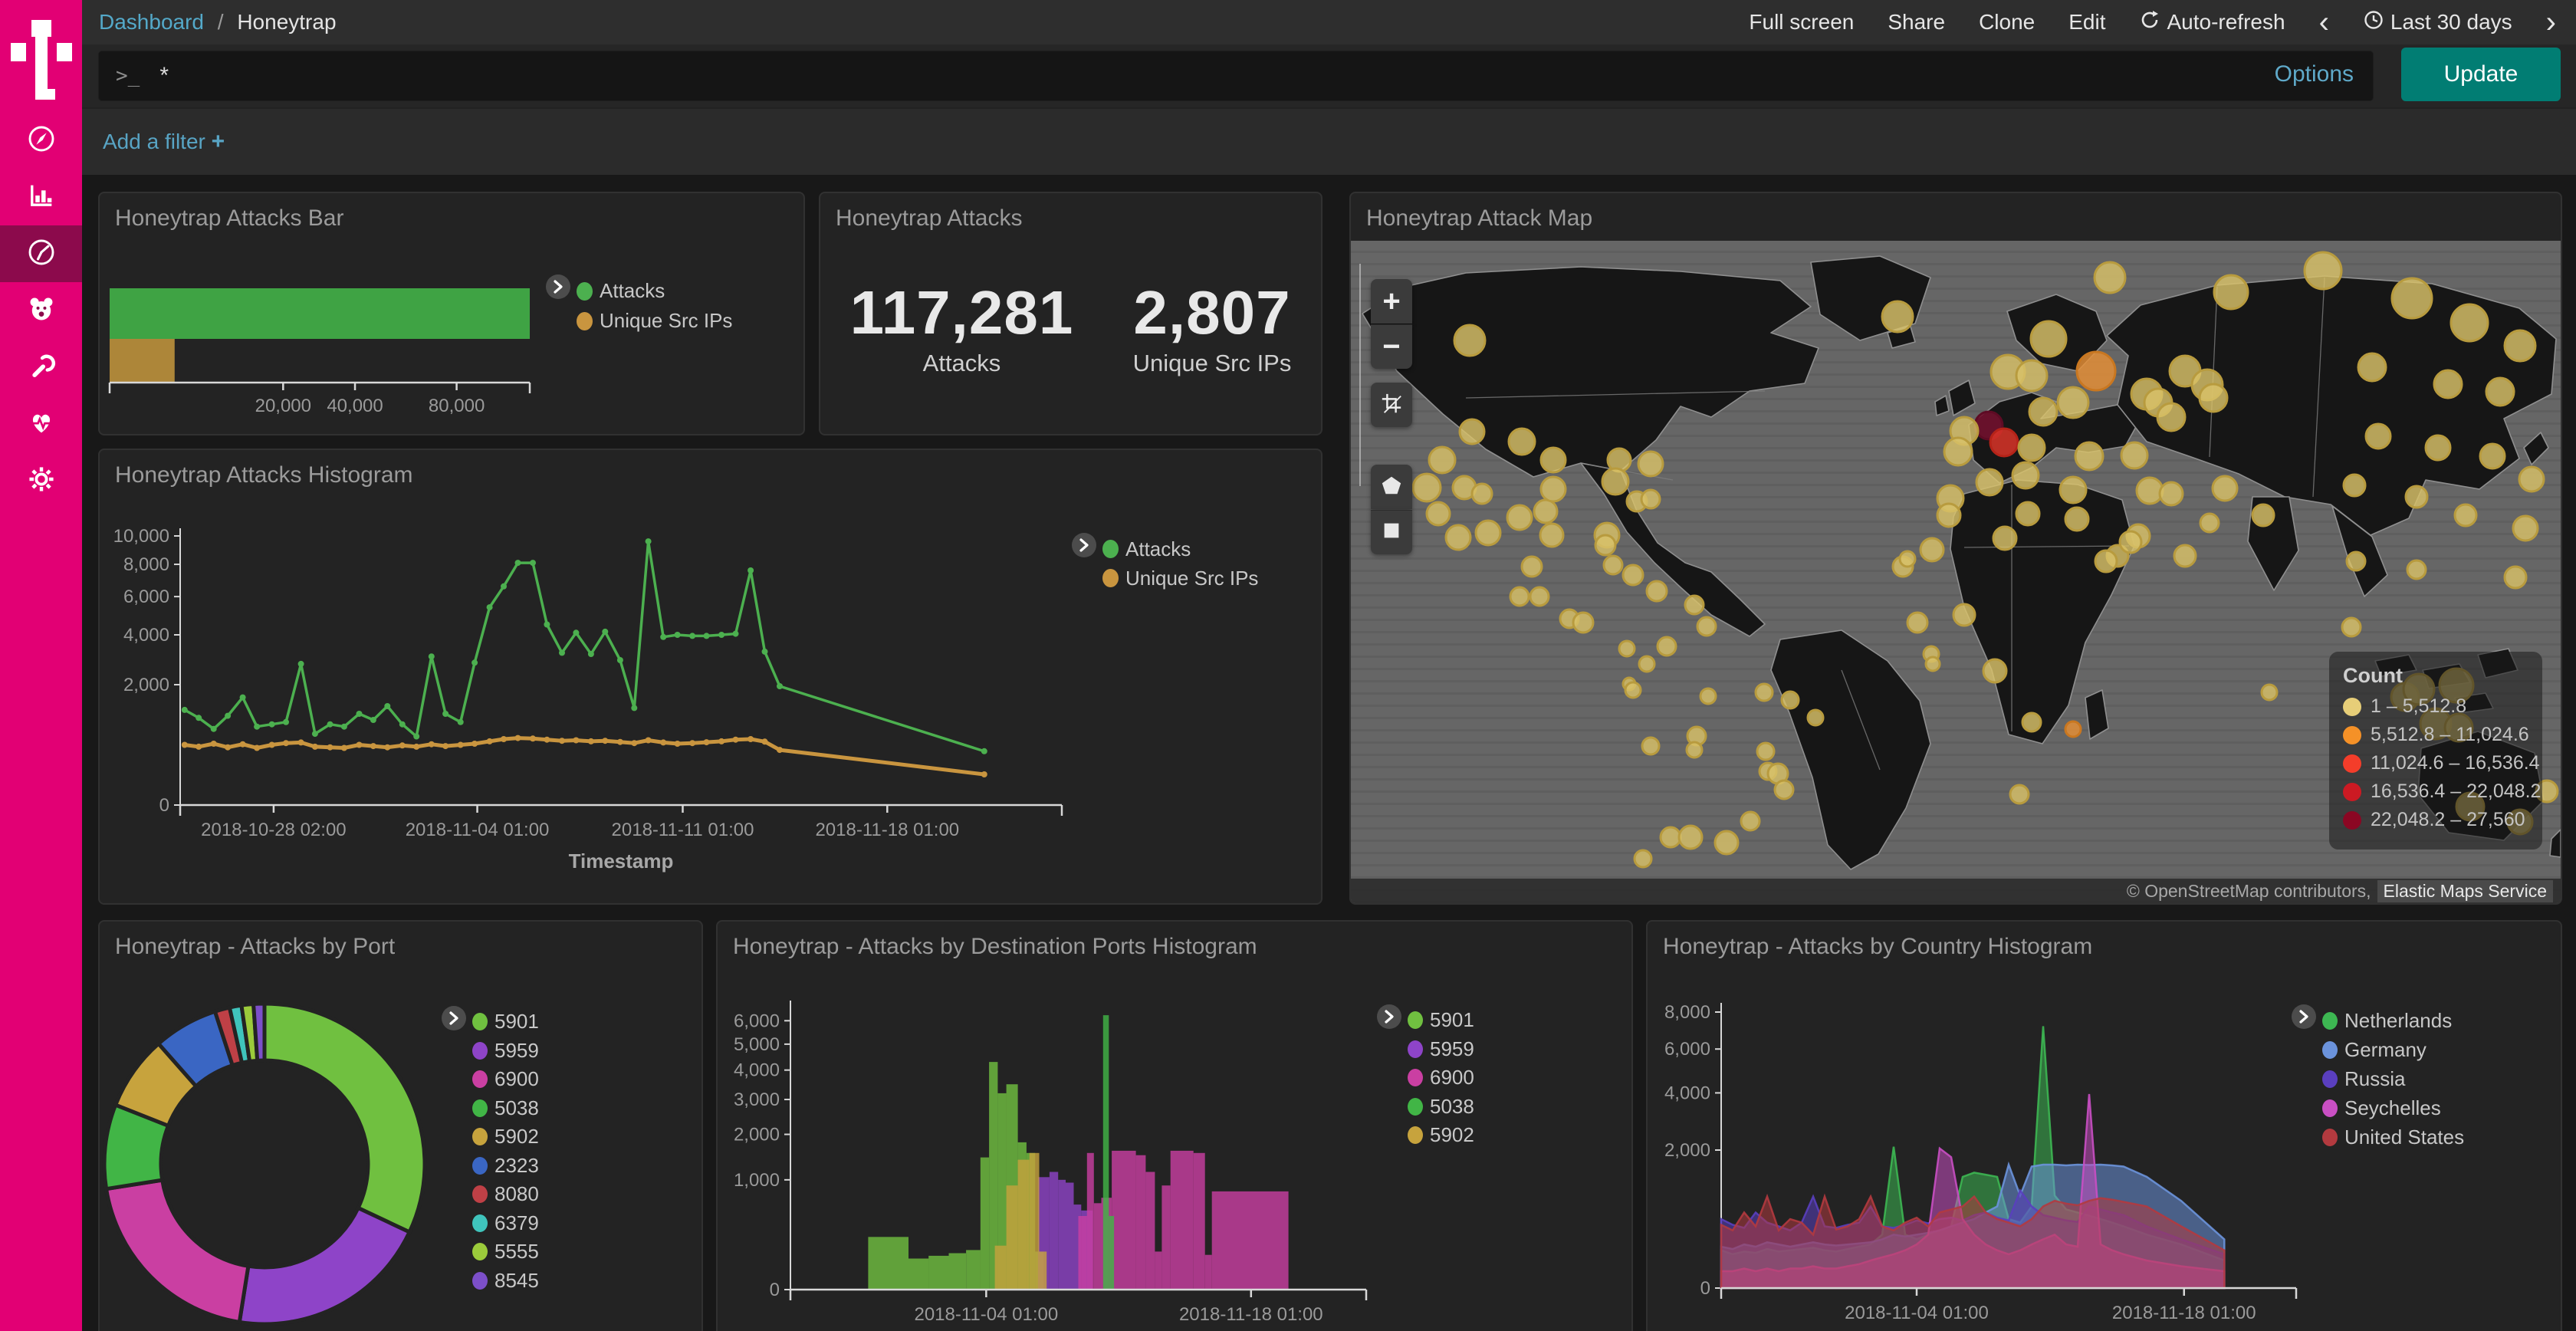  Describe the element at coordinates (41, 253) in the screenshot. I see `sidebar-item-dashboard` at that location.